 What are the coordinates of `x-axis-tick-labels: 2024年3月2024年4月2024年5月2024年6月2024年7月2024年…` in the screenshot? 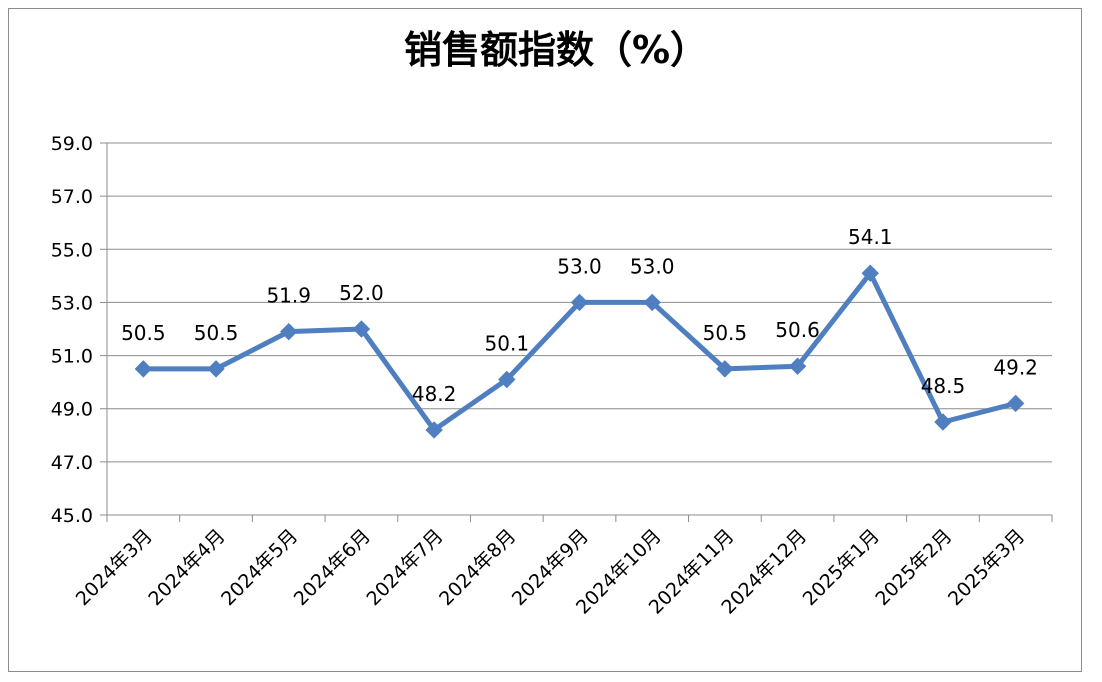 It's located at (550, 572).